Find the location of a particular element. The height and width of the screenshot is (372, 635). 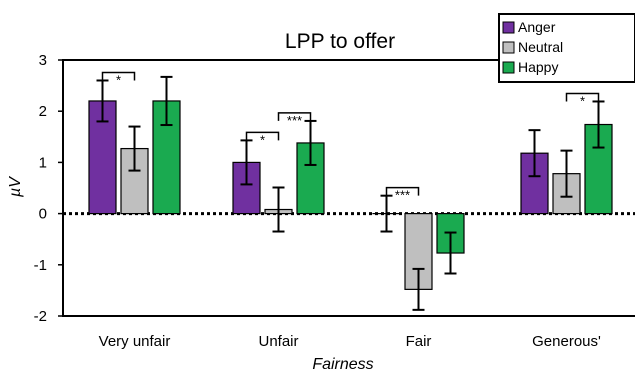

x-tick-label: Unfair is located at coordinates (278, 341).